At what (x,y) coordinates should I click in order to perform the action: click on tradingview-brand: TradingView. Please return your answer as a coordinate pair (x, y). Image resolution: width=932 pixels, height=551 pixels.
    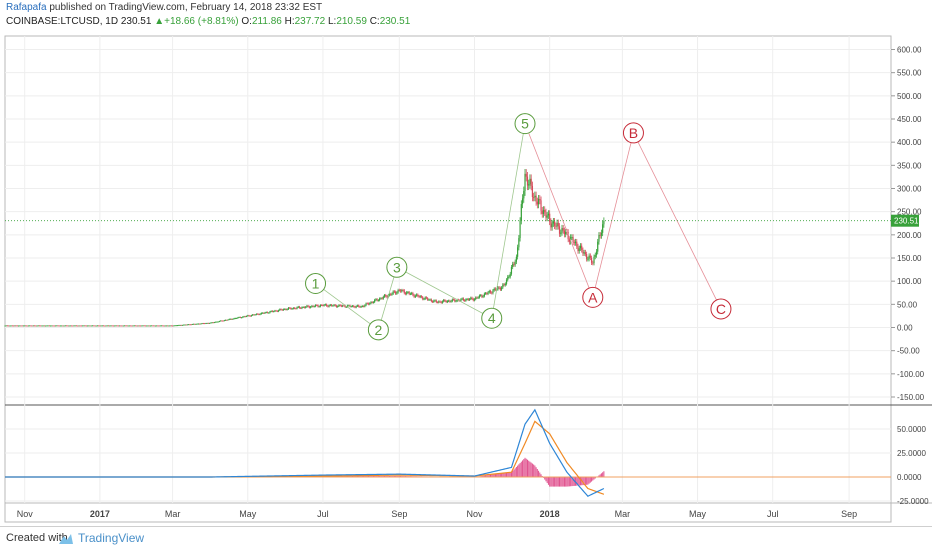
    Looking at the image, I should click on (111, 538).